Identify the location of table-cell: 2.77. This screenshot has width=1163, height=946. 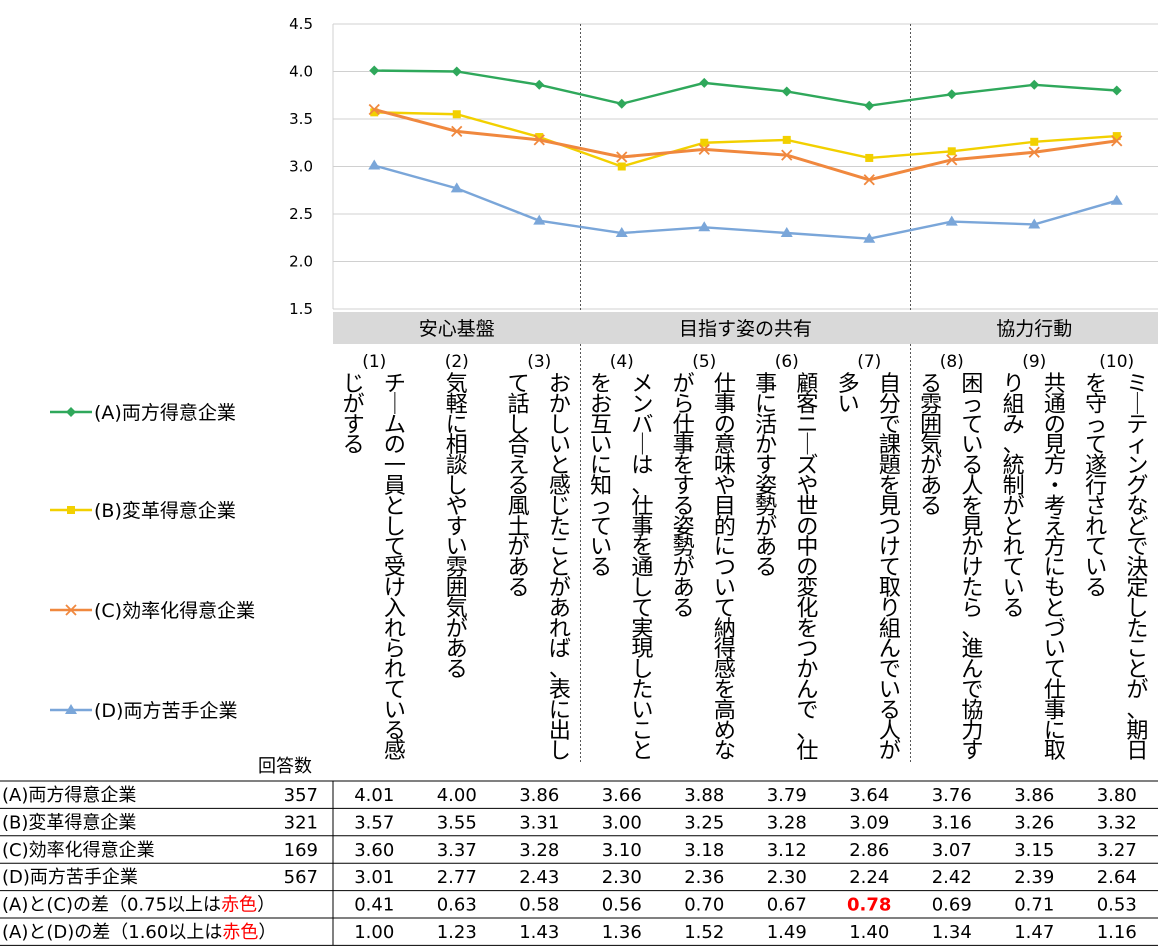
(457, 877).